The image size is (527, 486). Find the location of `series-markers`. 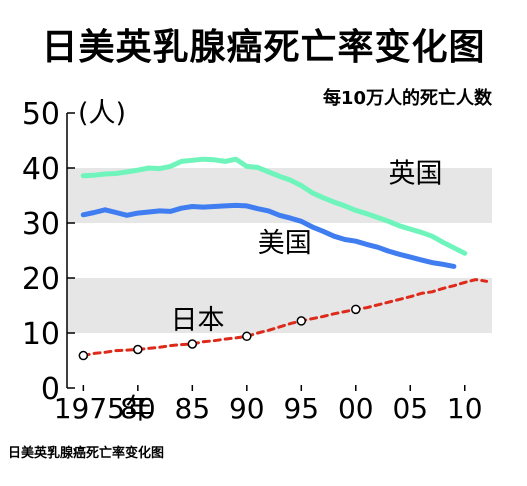

series-markers is located at coordinates (219, 332).